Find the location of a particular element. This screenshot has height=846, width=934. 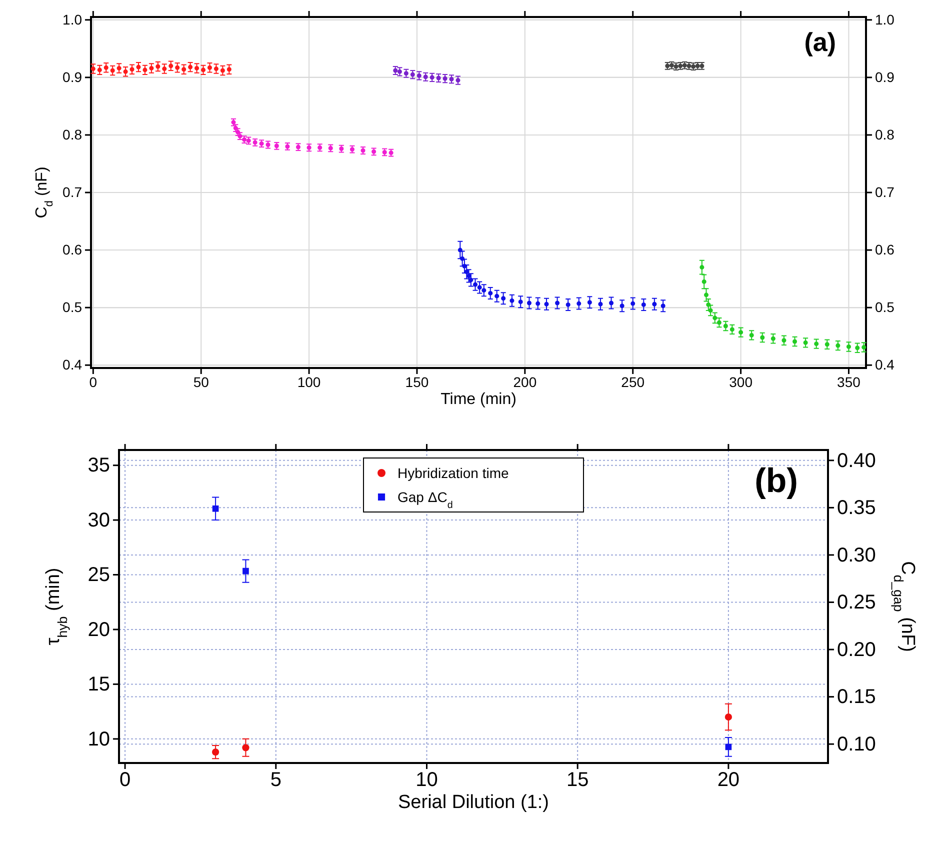

x-tick-label: 20 is located at coordinates (728, 780).